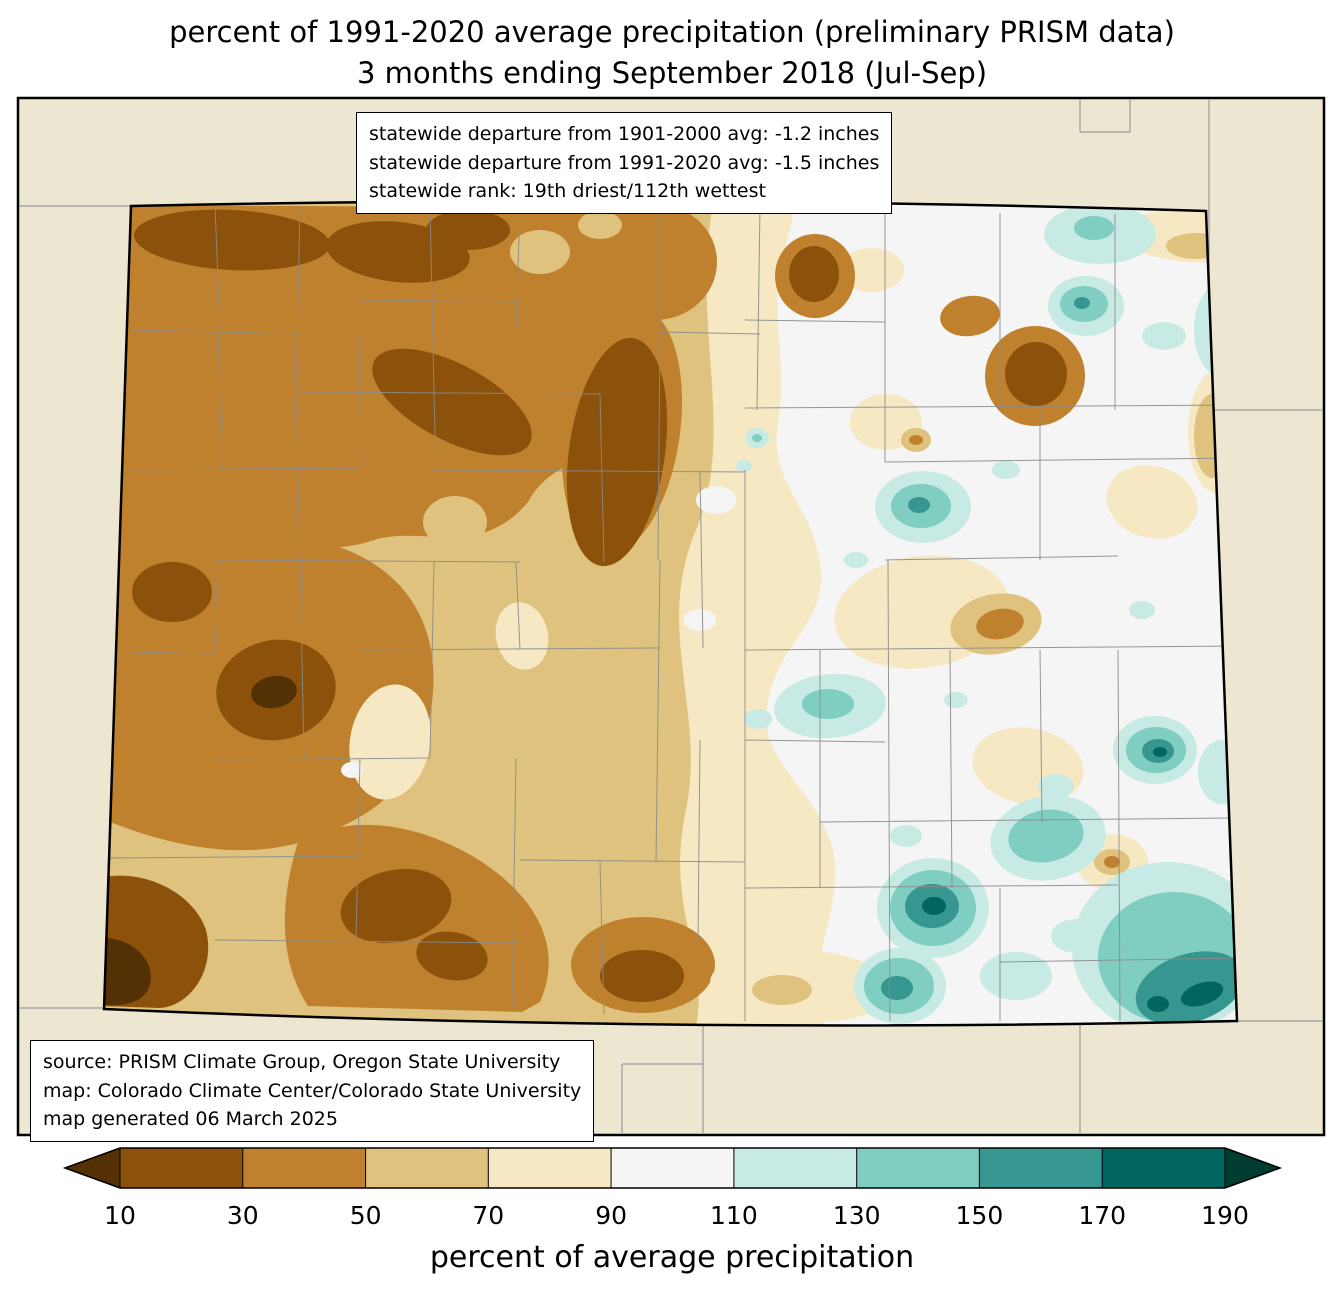  What do you see at coordinates (92, 1168) in the screenshot?
I see `colorbar-under-arrow` at bounding box center [92, 1168].